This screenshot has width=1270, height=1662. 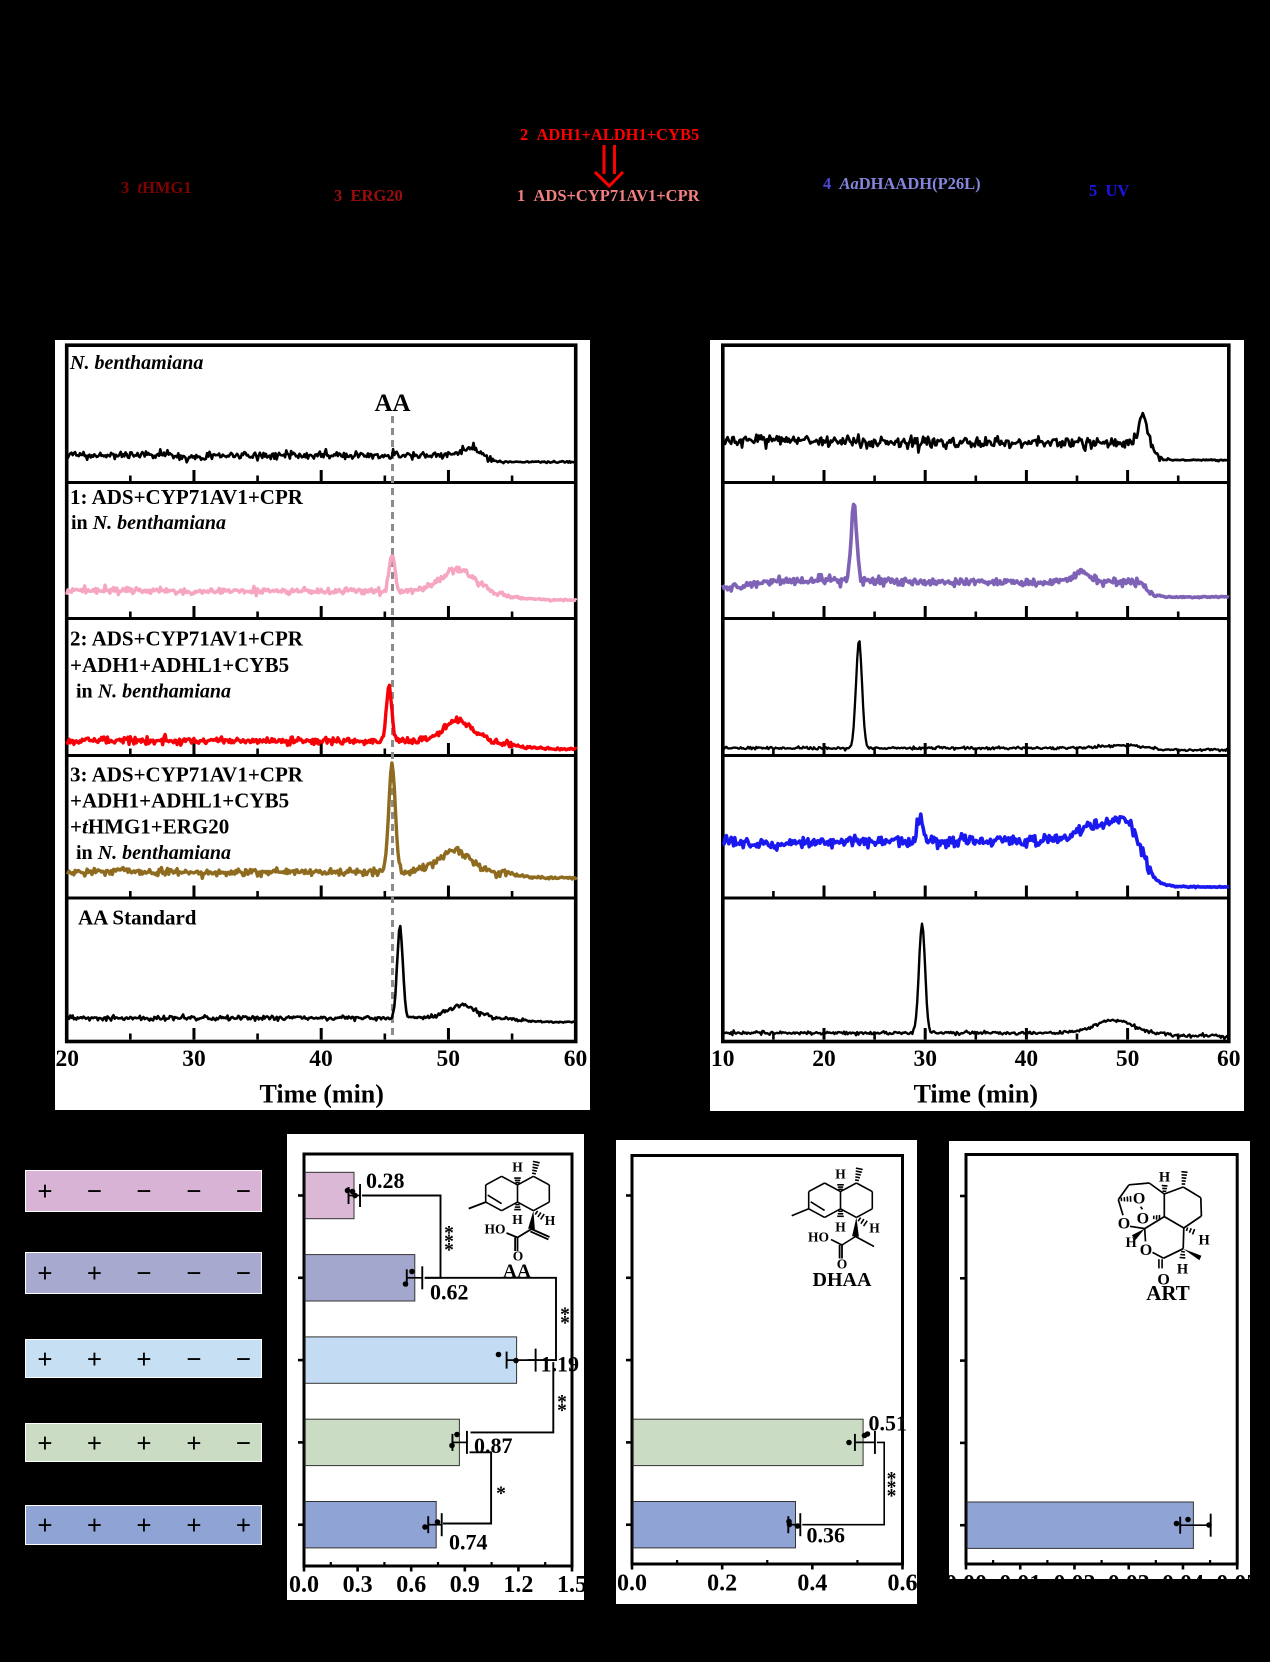 I want to click on svg-text: 0.74, so click(x=468, y=1542).